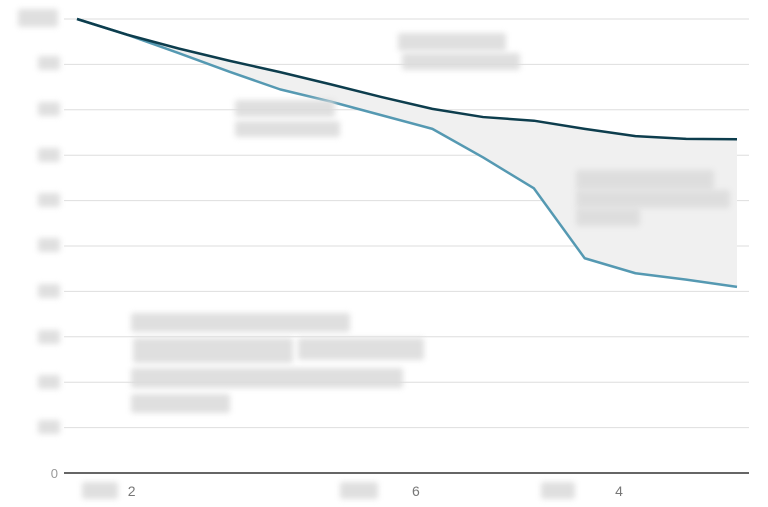 The width and height of the screenshot is (768, 507). I want to click on y-tick-labels: 0, so click(54, 473).